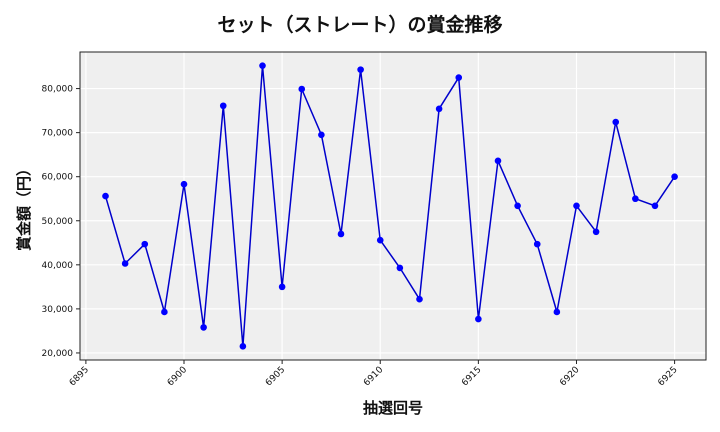  What do you see at coordinates (58, 310) in the screenshot?
I see `y-tick-label: 30,000` at bounding box center [58, 310].